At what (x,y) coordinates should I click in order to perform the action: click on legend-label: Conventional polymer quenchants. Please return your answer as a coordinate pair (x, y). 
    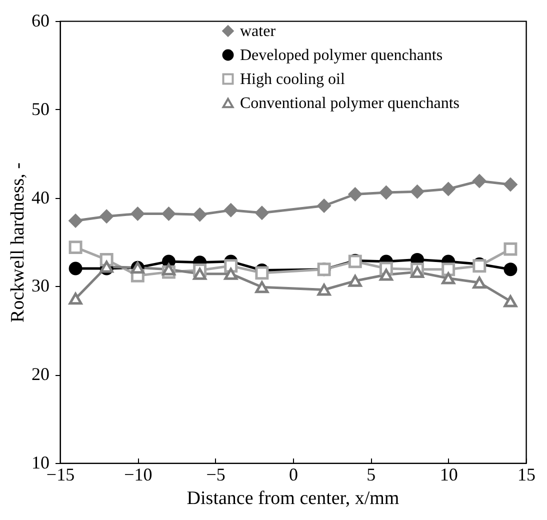
    Looking at the image, I should click on (350, 103).